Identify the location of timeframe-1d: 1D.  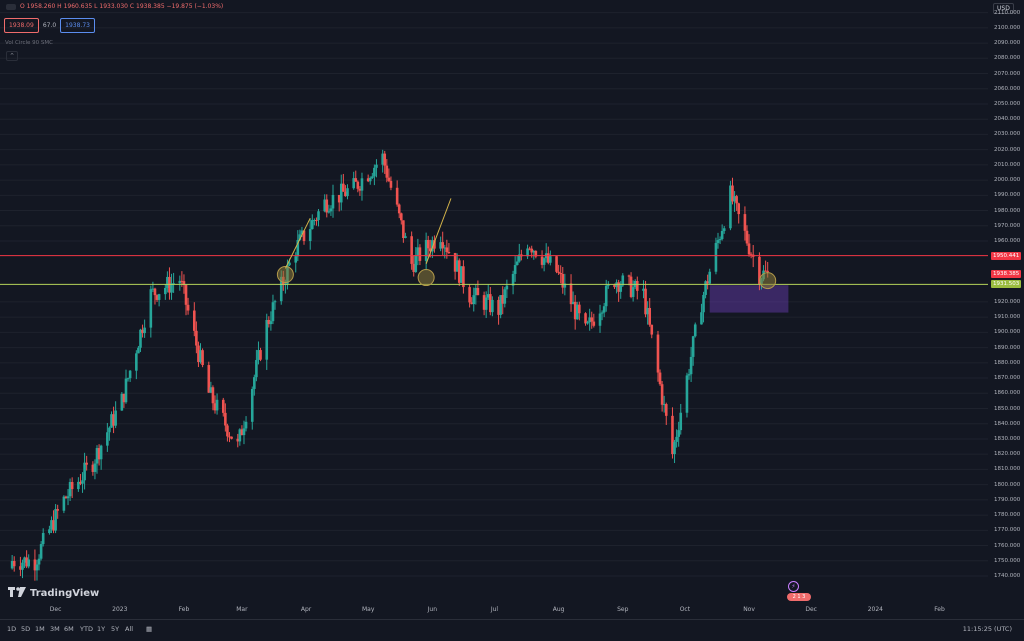
(12, 629).